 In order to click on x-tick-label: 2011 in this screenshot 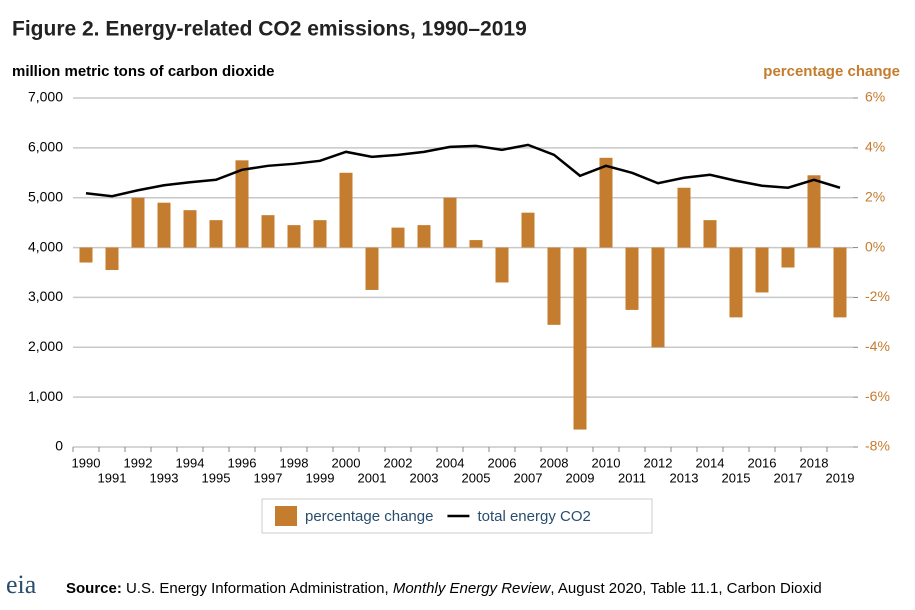, I will do `click(632, 477)`.